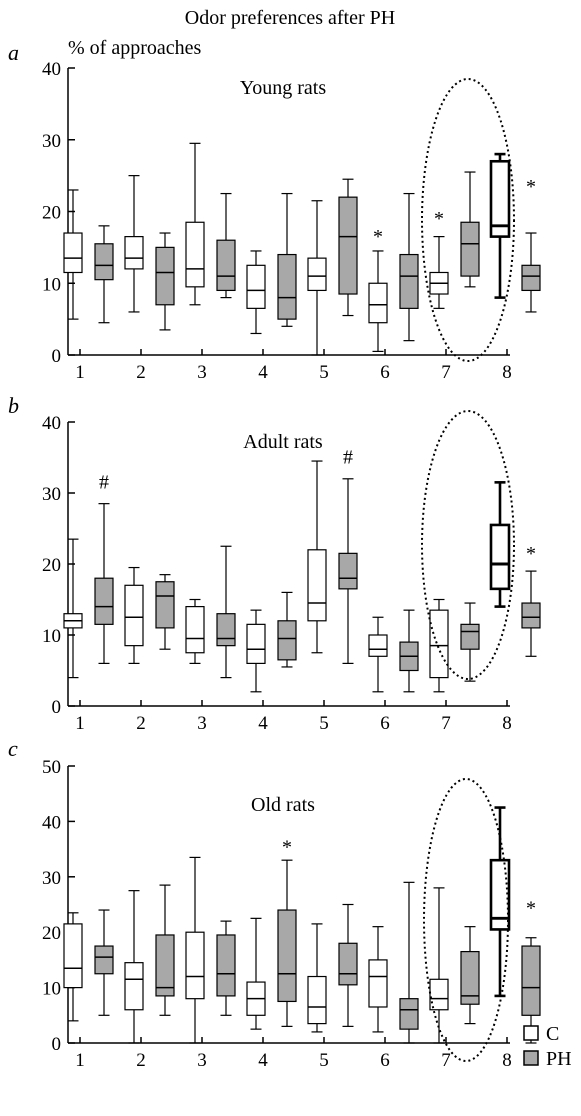 The width and height of the screenshot is (581, 1116). Describe the element at coordinates (507, 723) in the screenshot. I see `x-tick-label: 8` at that location.